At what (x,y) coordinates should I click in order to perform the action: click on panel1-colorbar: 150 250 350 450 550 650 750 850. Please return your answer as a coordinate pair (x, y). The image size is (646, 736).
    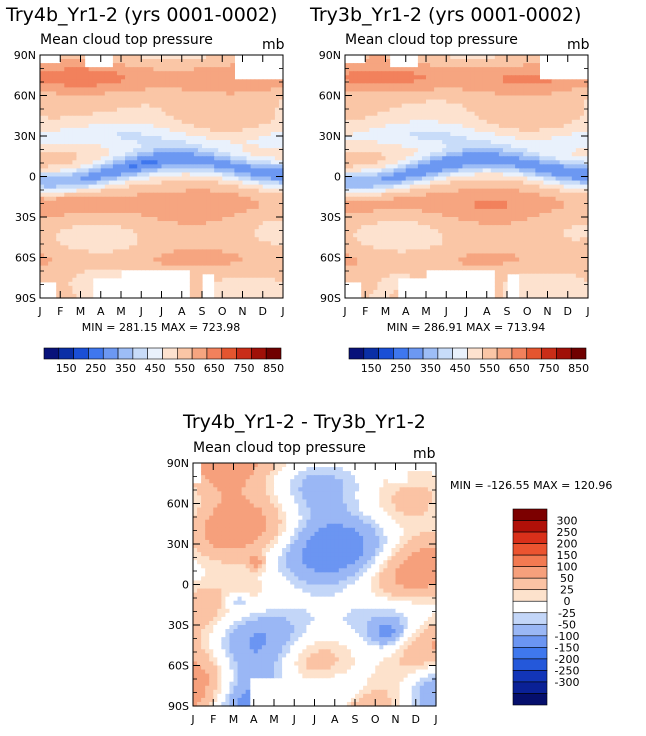
    Looking at the image, I should click on (163, 361).